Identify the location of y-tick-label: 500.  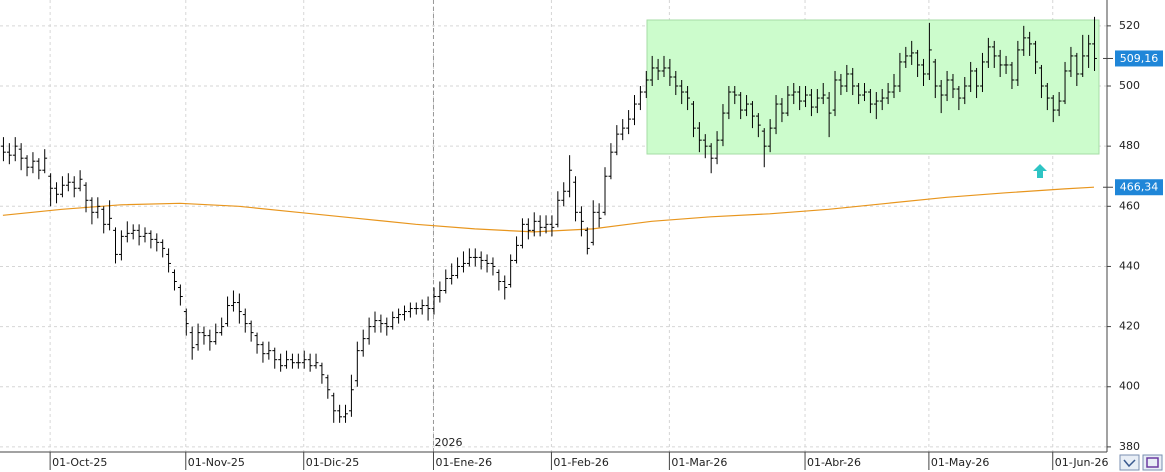
(1129, 85).